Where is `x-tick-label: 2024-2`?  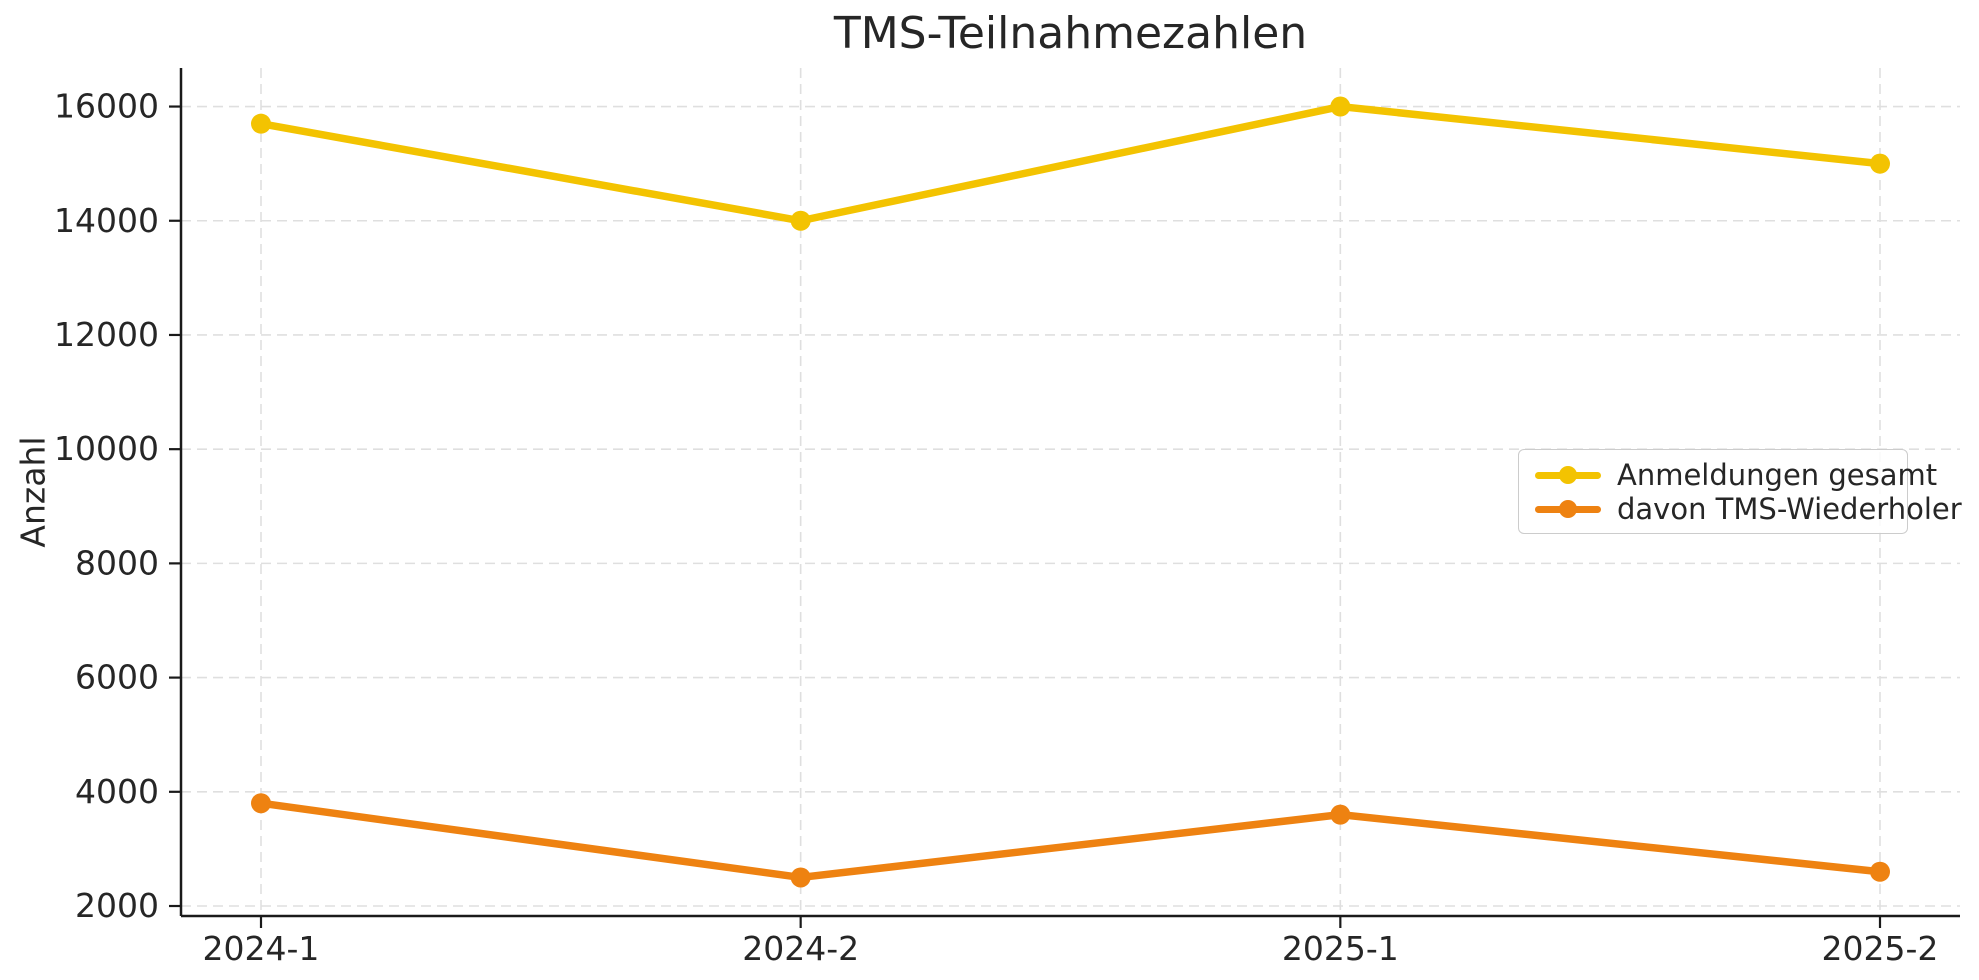 x-tick-label: 2024-2 is located at coordinates (800, 948).